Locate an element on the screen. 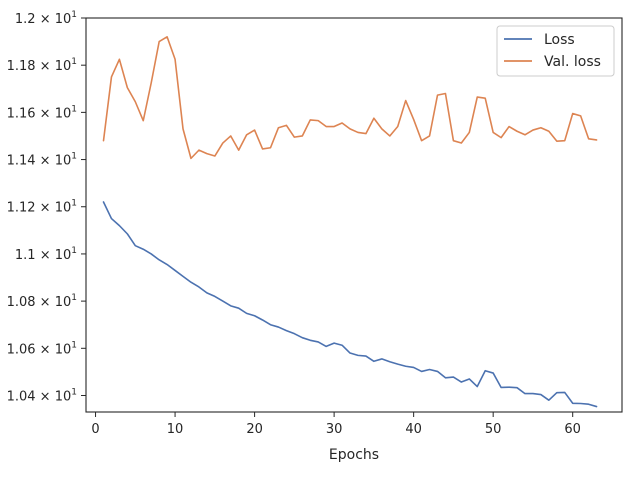 The height and width of the screenshot is (480, 640). y-tick-label: 1.2 × 10¹ is located at coordinates (46, 18).